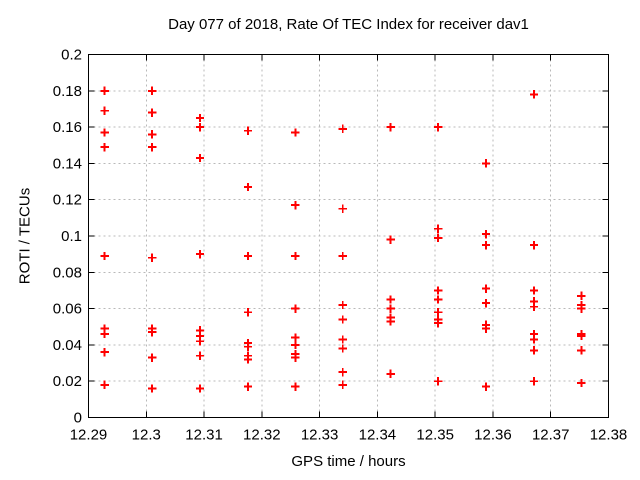 The image size is (640, 480). What do you see at coordinates (320, 435) in the screenshot?
I see `svg-text: 12.33` at bounding box center [320, 435].